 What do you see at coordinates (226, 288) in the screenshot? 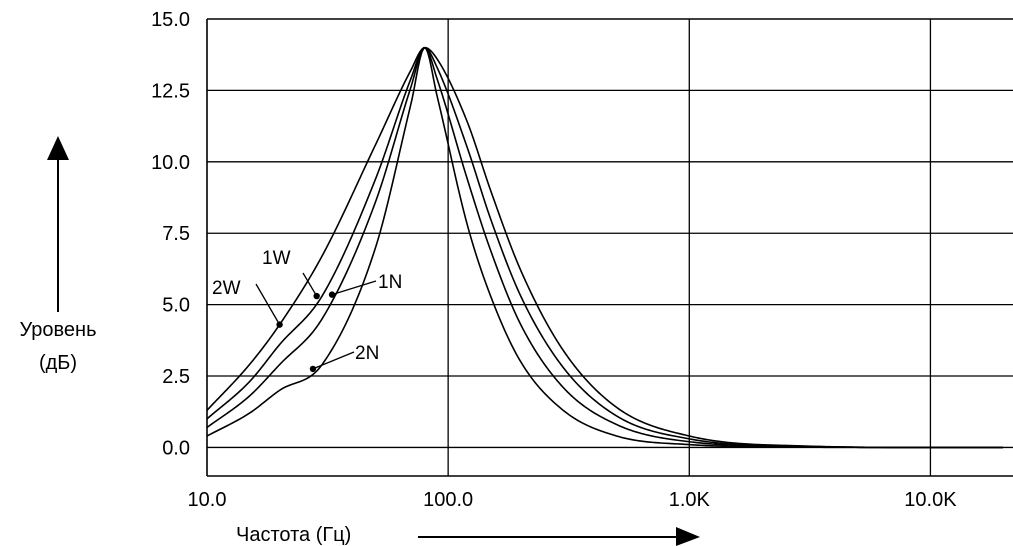
I see `annotation-label-2w: 2W` at bounding box center [226, 288].